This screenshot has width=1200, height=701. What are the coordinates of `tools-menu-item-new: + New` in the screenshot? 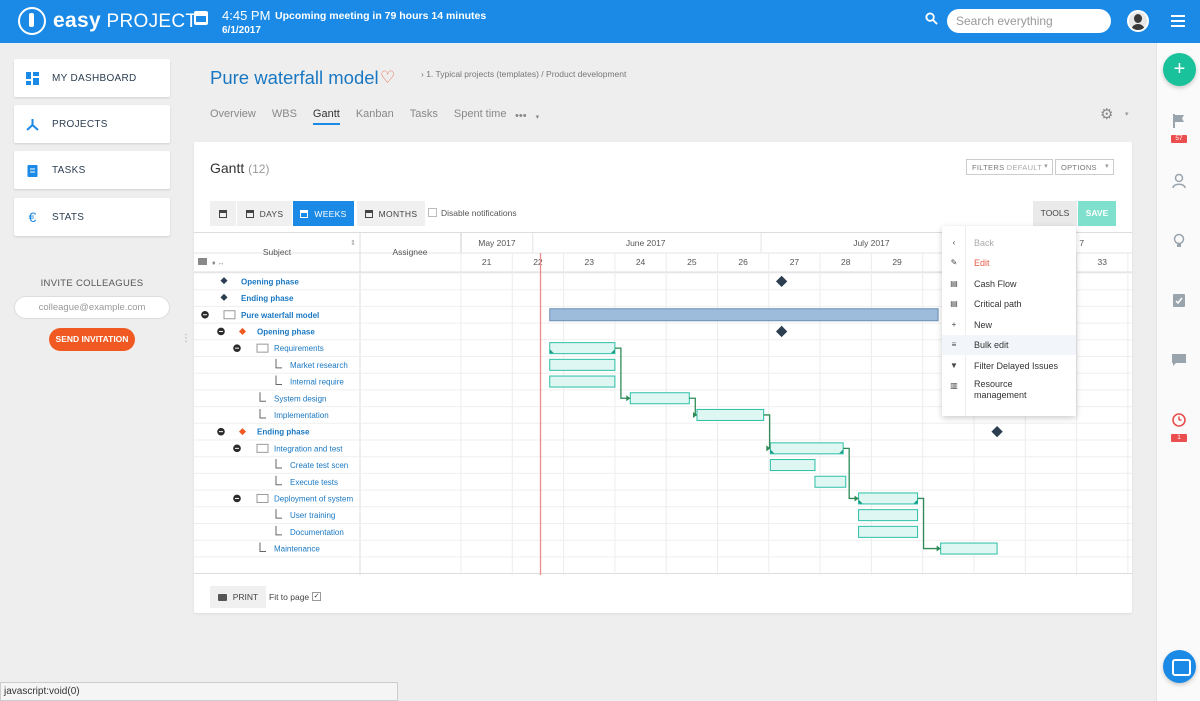 It's located at (1009, 325).